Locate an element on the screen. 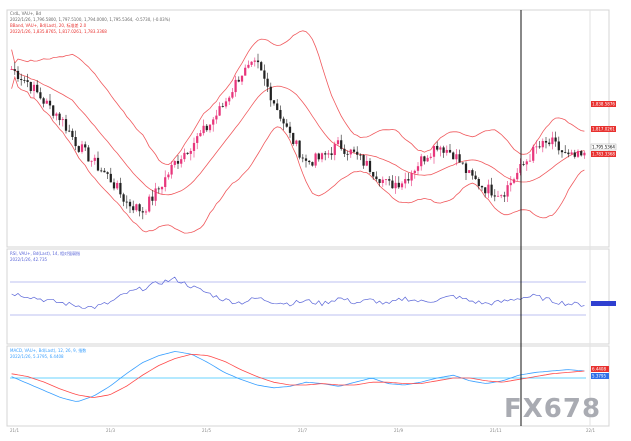  price-tag-label: 1,838.5876 is located at coordinates (603, 104).